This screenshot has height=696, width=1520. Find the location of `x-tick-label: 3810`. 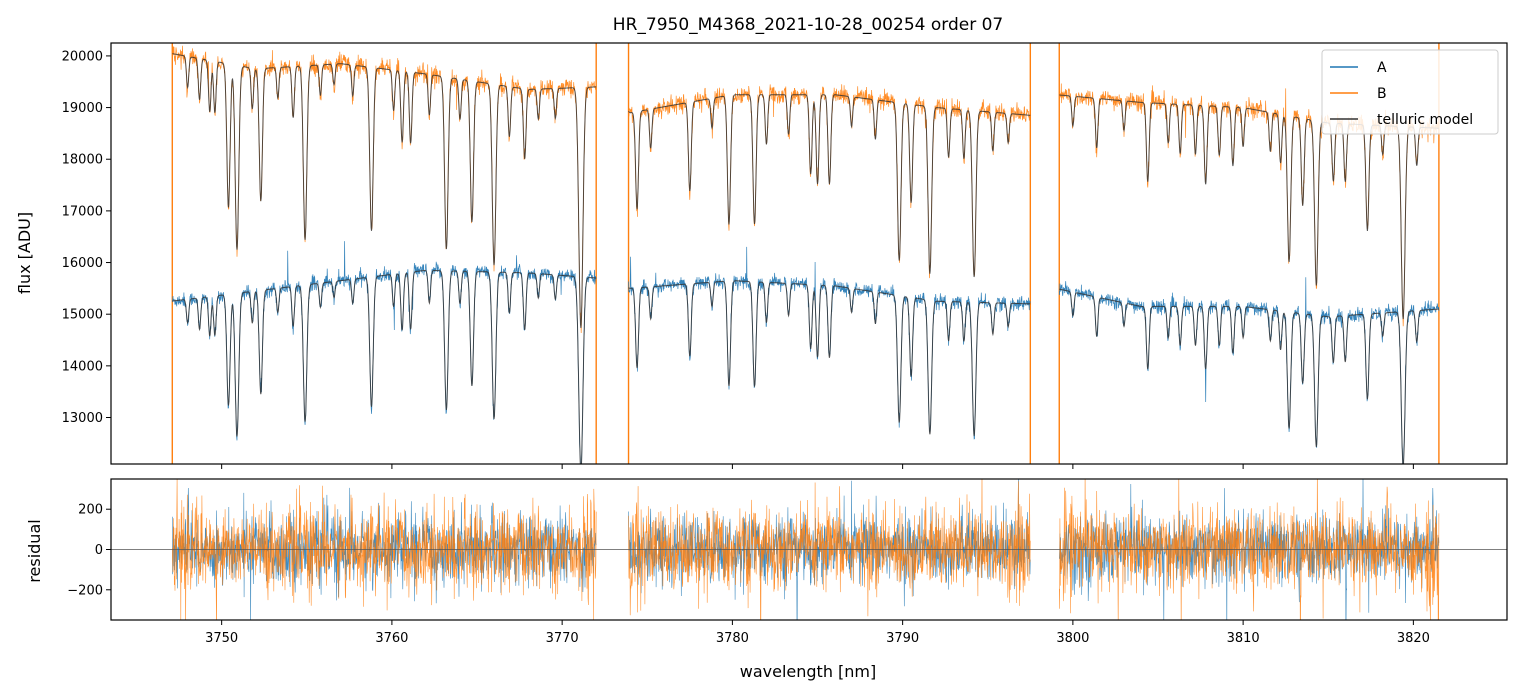

x-tick-label: 3810 is located at coordinates (1243, 638).